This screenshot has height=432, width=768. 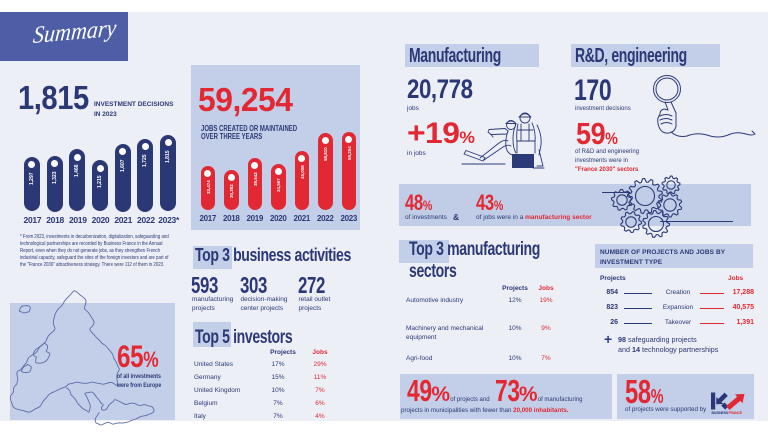 What do you see at coordinates (736, 413) in the screenshot?
I see `svg-text: FRANCE` at bounding box center [736, 413].